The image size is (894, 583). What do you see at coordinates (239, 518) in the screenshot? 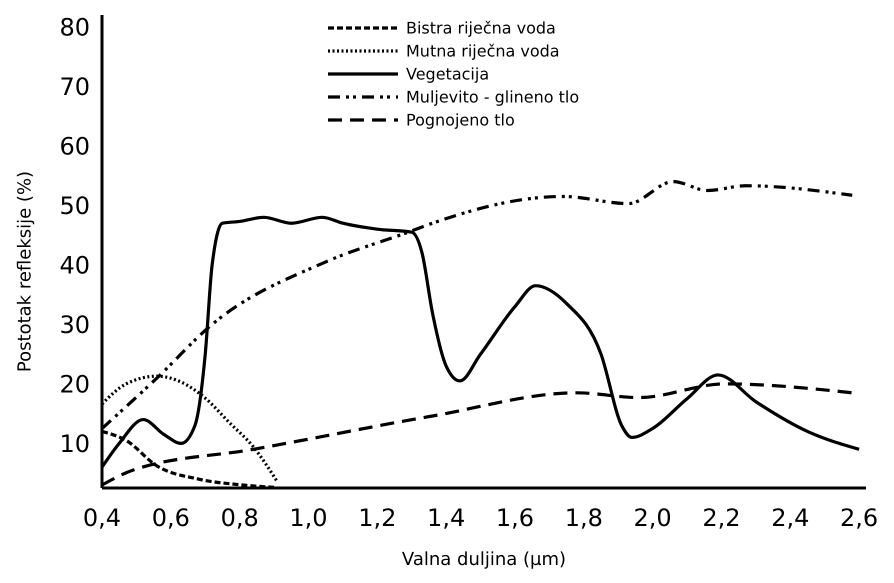
I see `x-tick-label: 0,8` at bounding box center [239, 518].